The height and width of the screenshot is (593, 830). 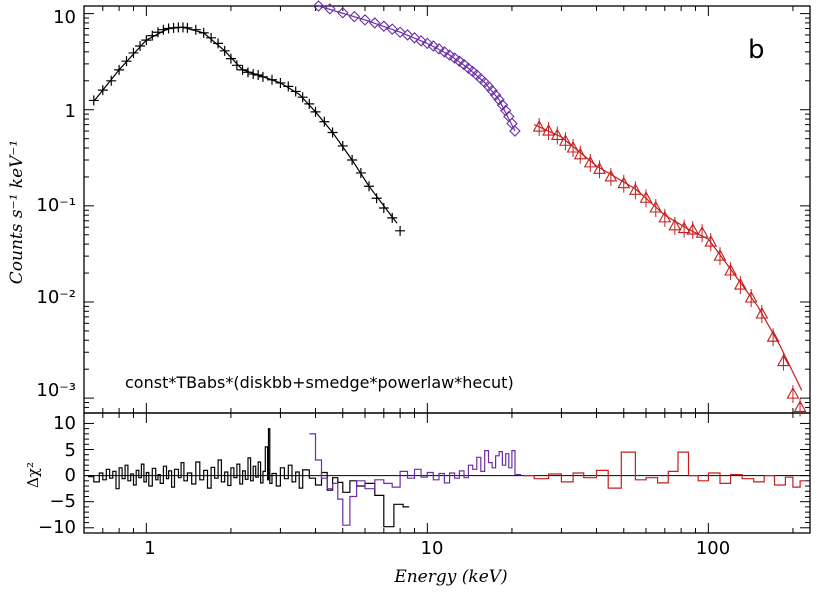 I want to click on y-axis-title: Counts s⁻¹ keV⁻¹, so click(x=17, y=212).